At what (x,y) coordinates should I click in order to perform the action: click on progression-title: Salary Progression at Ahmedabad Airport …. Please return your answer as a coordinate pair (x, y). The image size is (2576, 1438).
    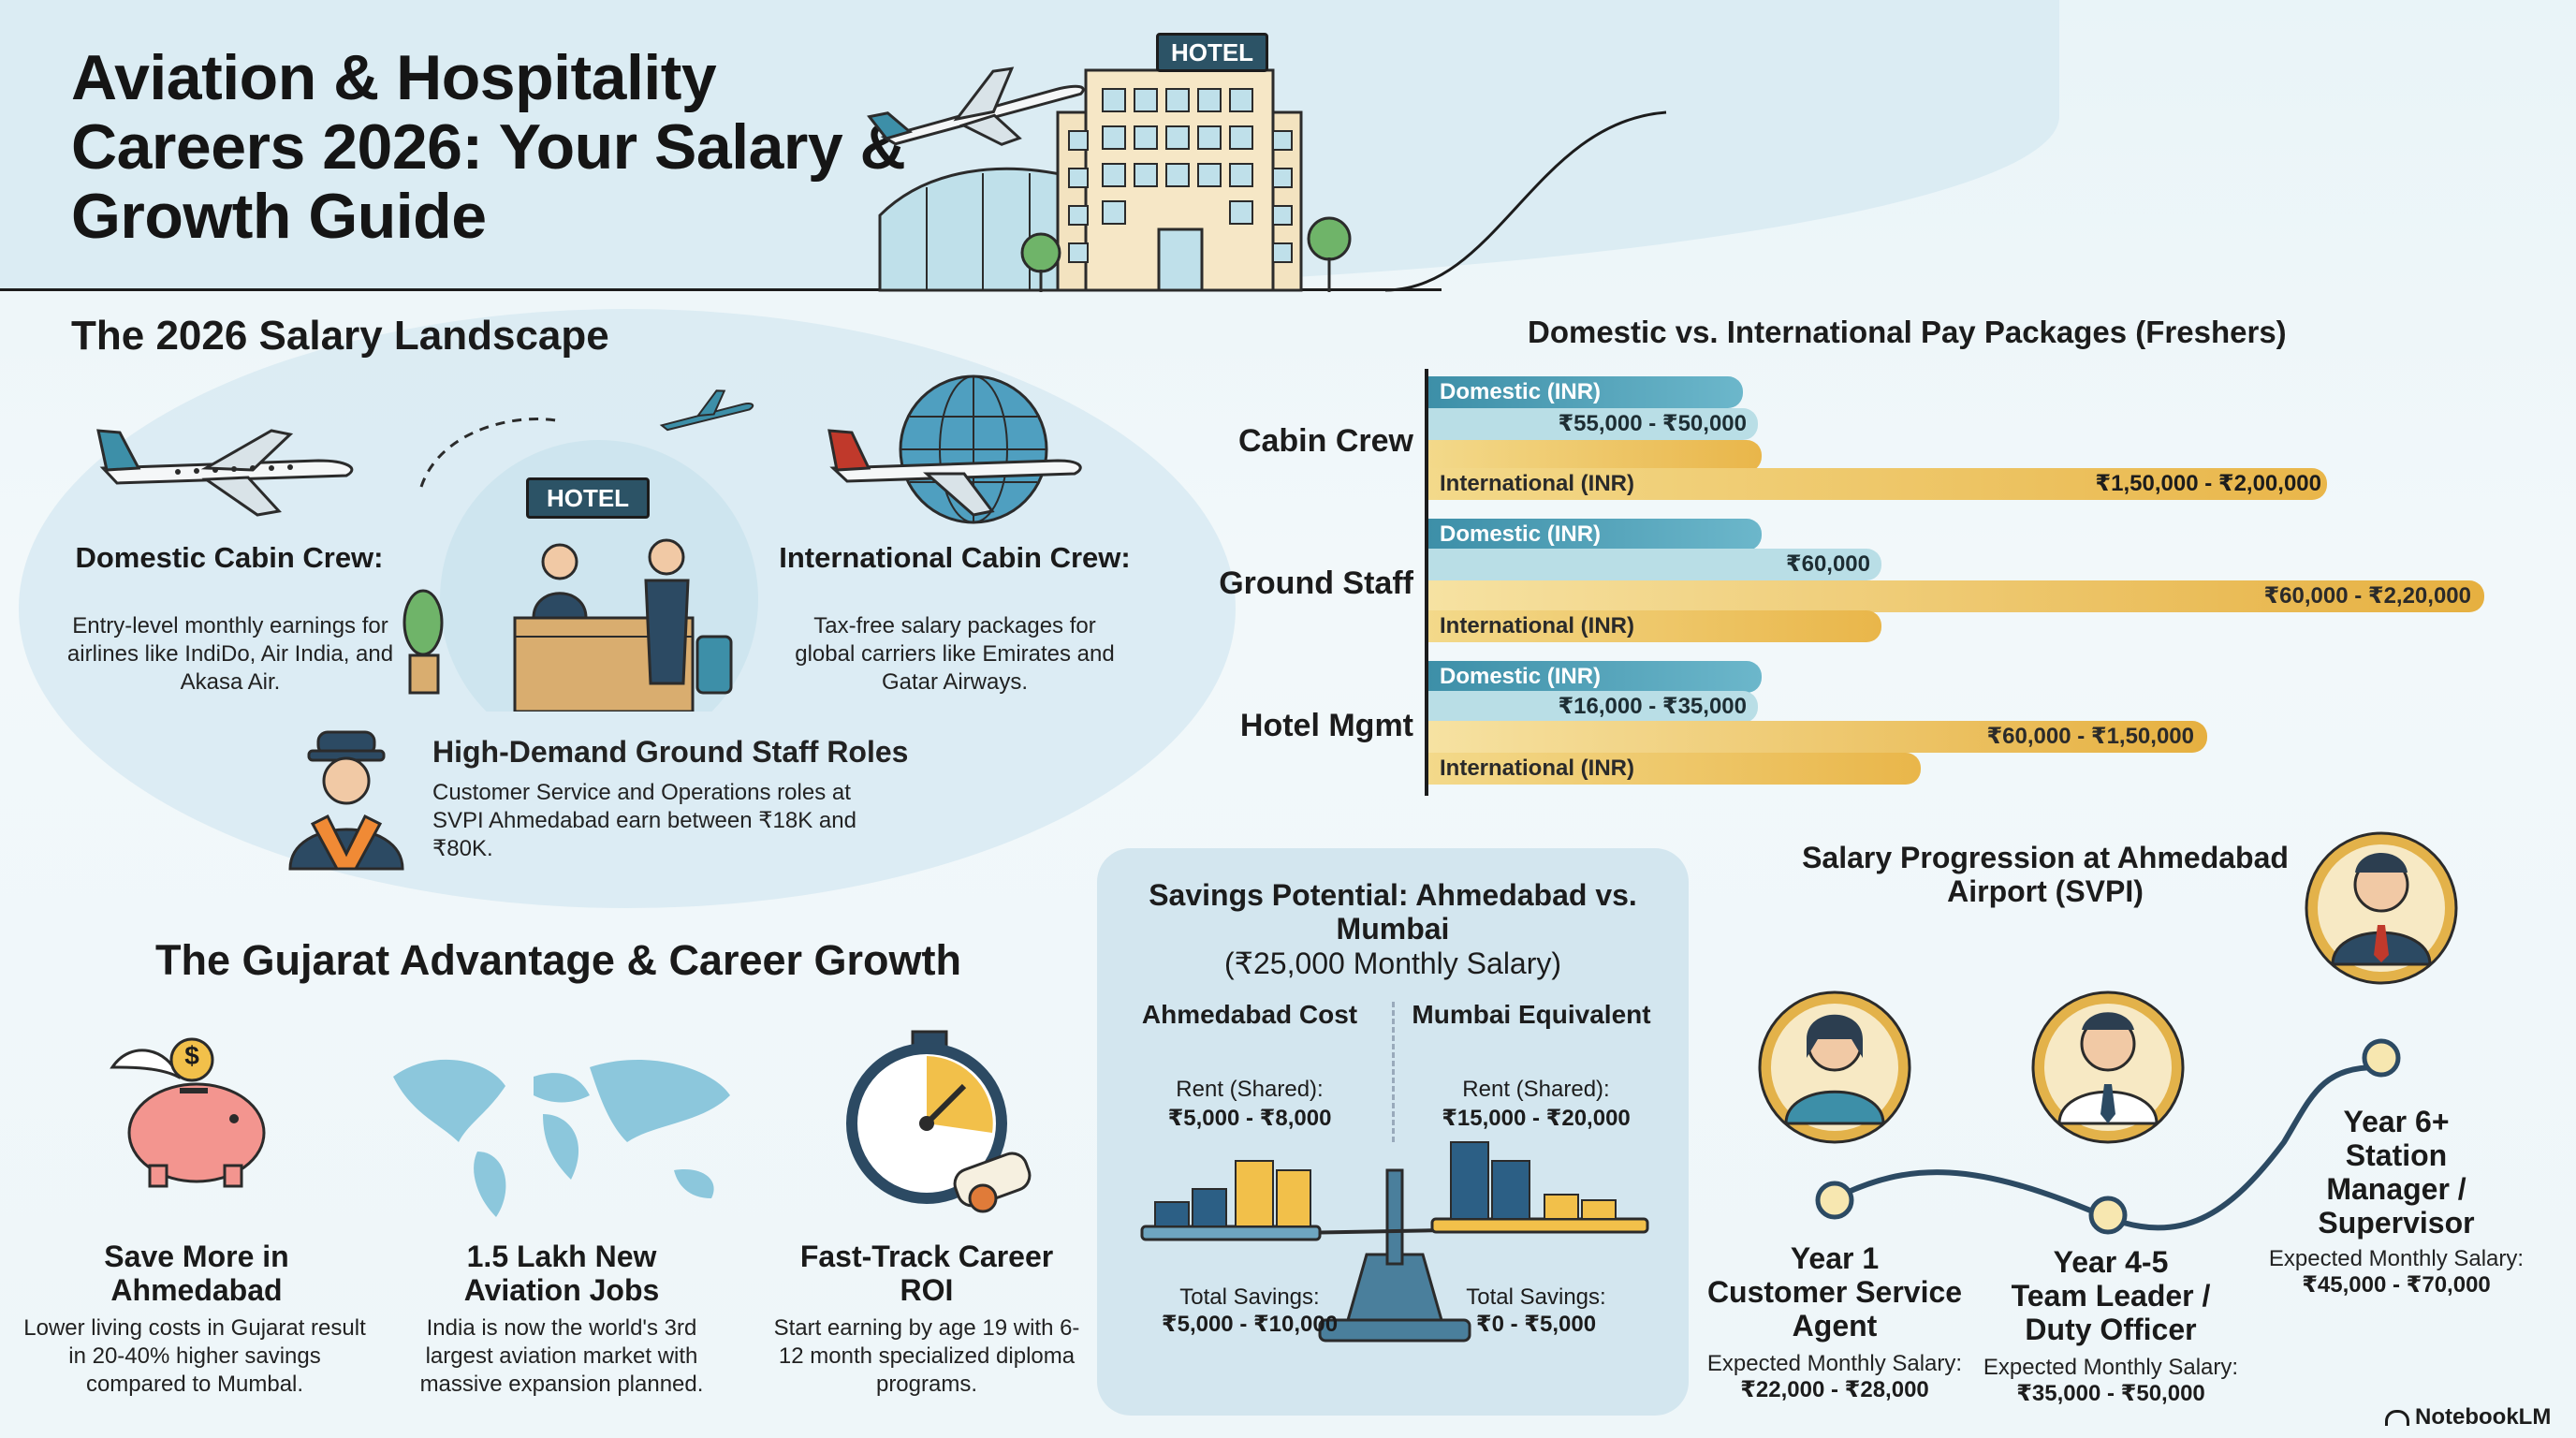
    Looking at the image, I should click on (2045, 874).